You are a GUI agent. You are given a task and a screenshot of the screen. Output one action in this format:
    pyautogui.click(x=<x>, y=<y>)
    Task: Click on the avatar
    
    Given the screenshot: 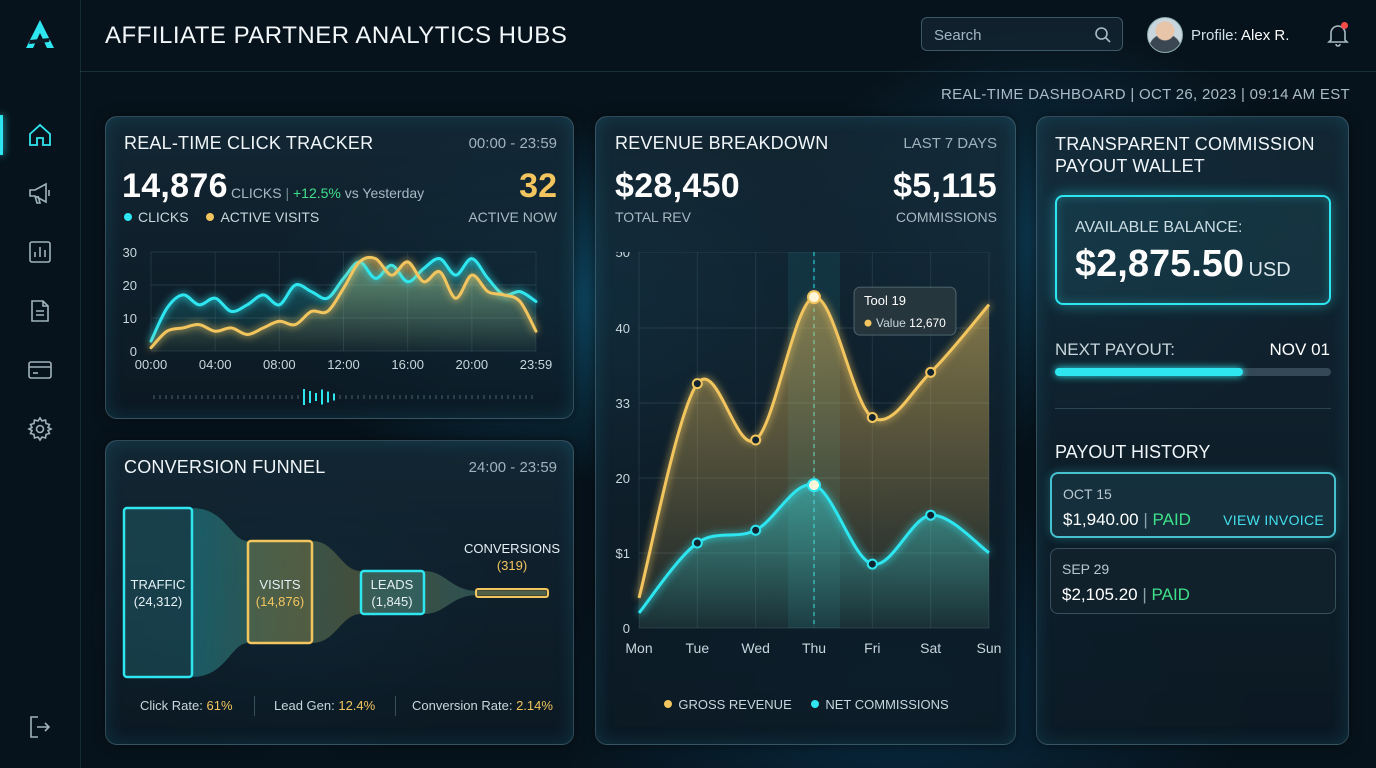 What is the action you would take?
    pyautogui.click(x=1165, y=35)
    